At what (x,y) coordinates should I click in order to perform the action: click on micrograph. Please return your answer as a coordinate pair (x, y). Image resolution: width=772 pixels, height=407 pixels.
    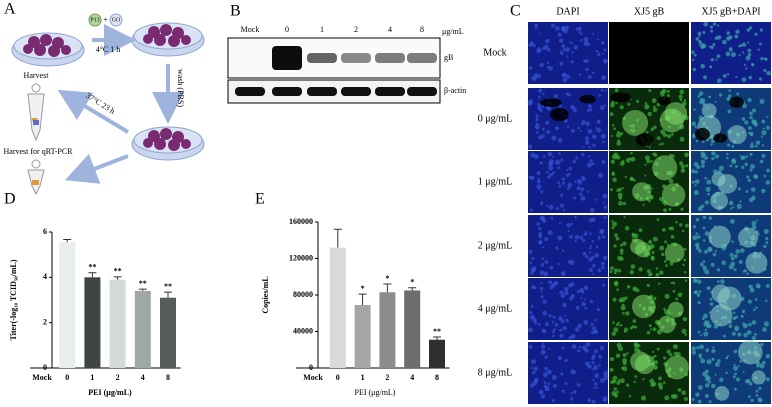
    Looking at the image, I should click on (568, 53).